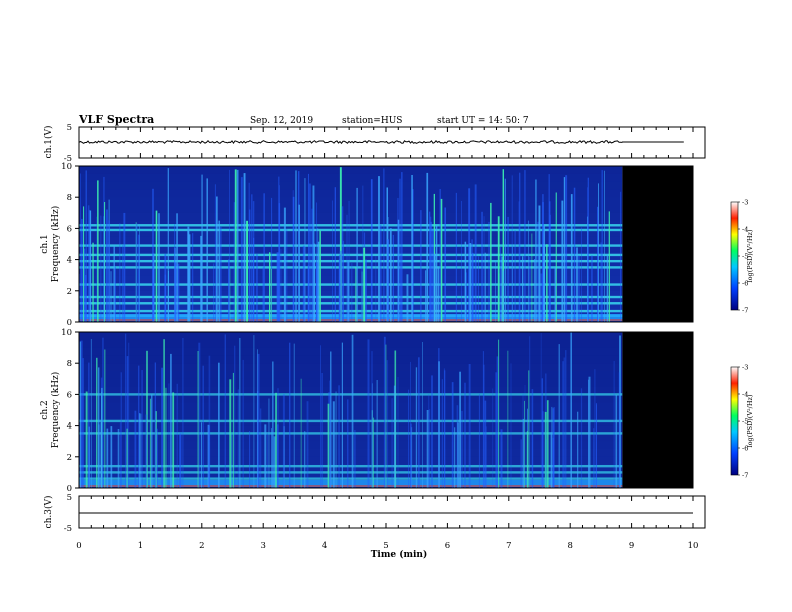 Image resolution: width=792 pixels, height=612 pixels. Describe the element at coordinates (201, 546) in the screenshot. I see `x-tick-label: 2` at that location.